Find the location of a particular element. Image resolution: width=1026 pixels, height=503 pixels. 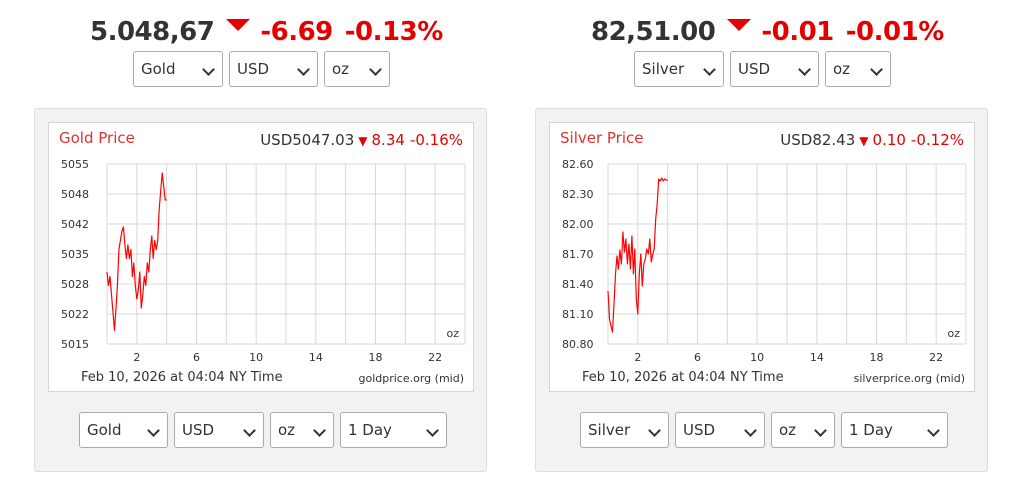

silver-spot-price: 82,51.00 is located at coordinates (653, 32).